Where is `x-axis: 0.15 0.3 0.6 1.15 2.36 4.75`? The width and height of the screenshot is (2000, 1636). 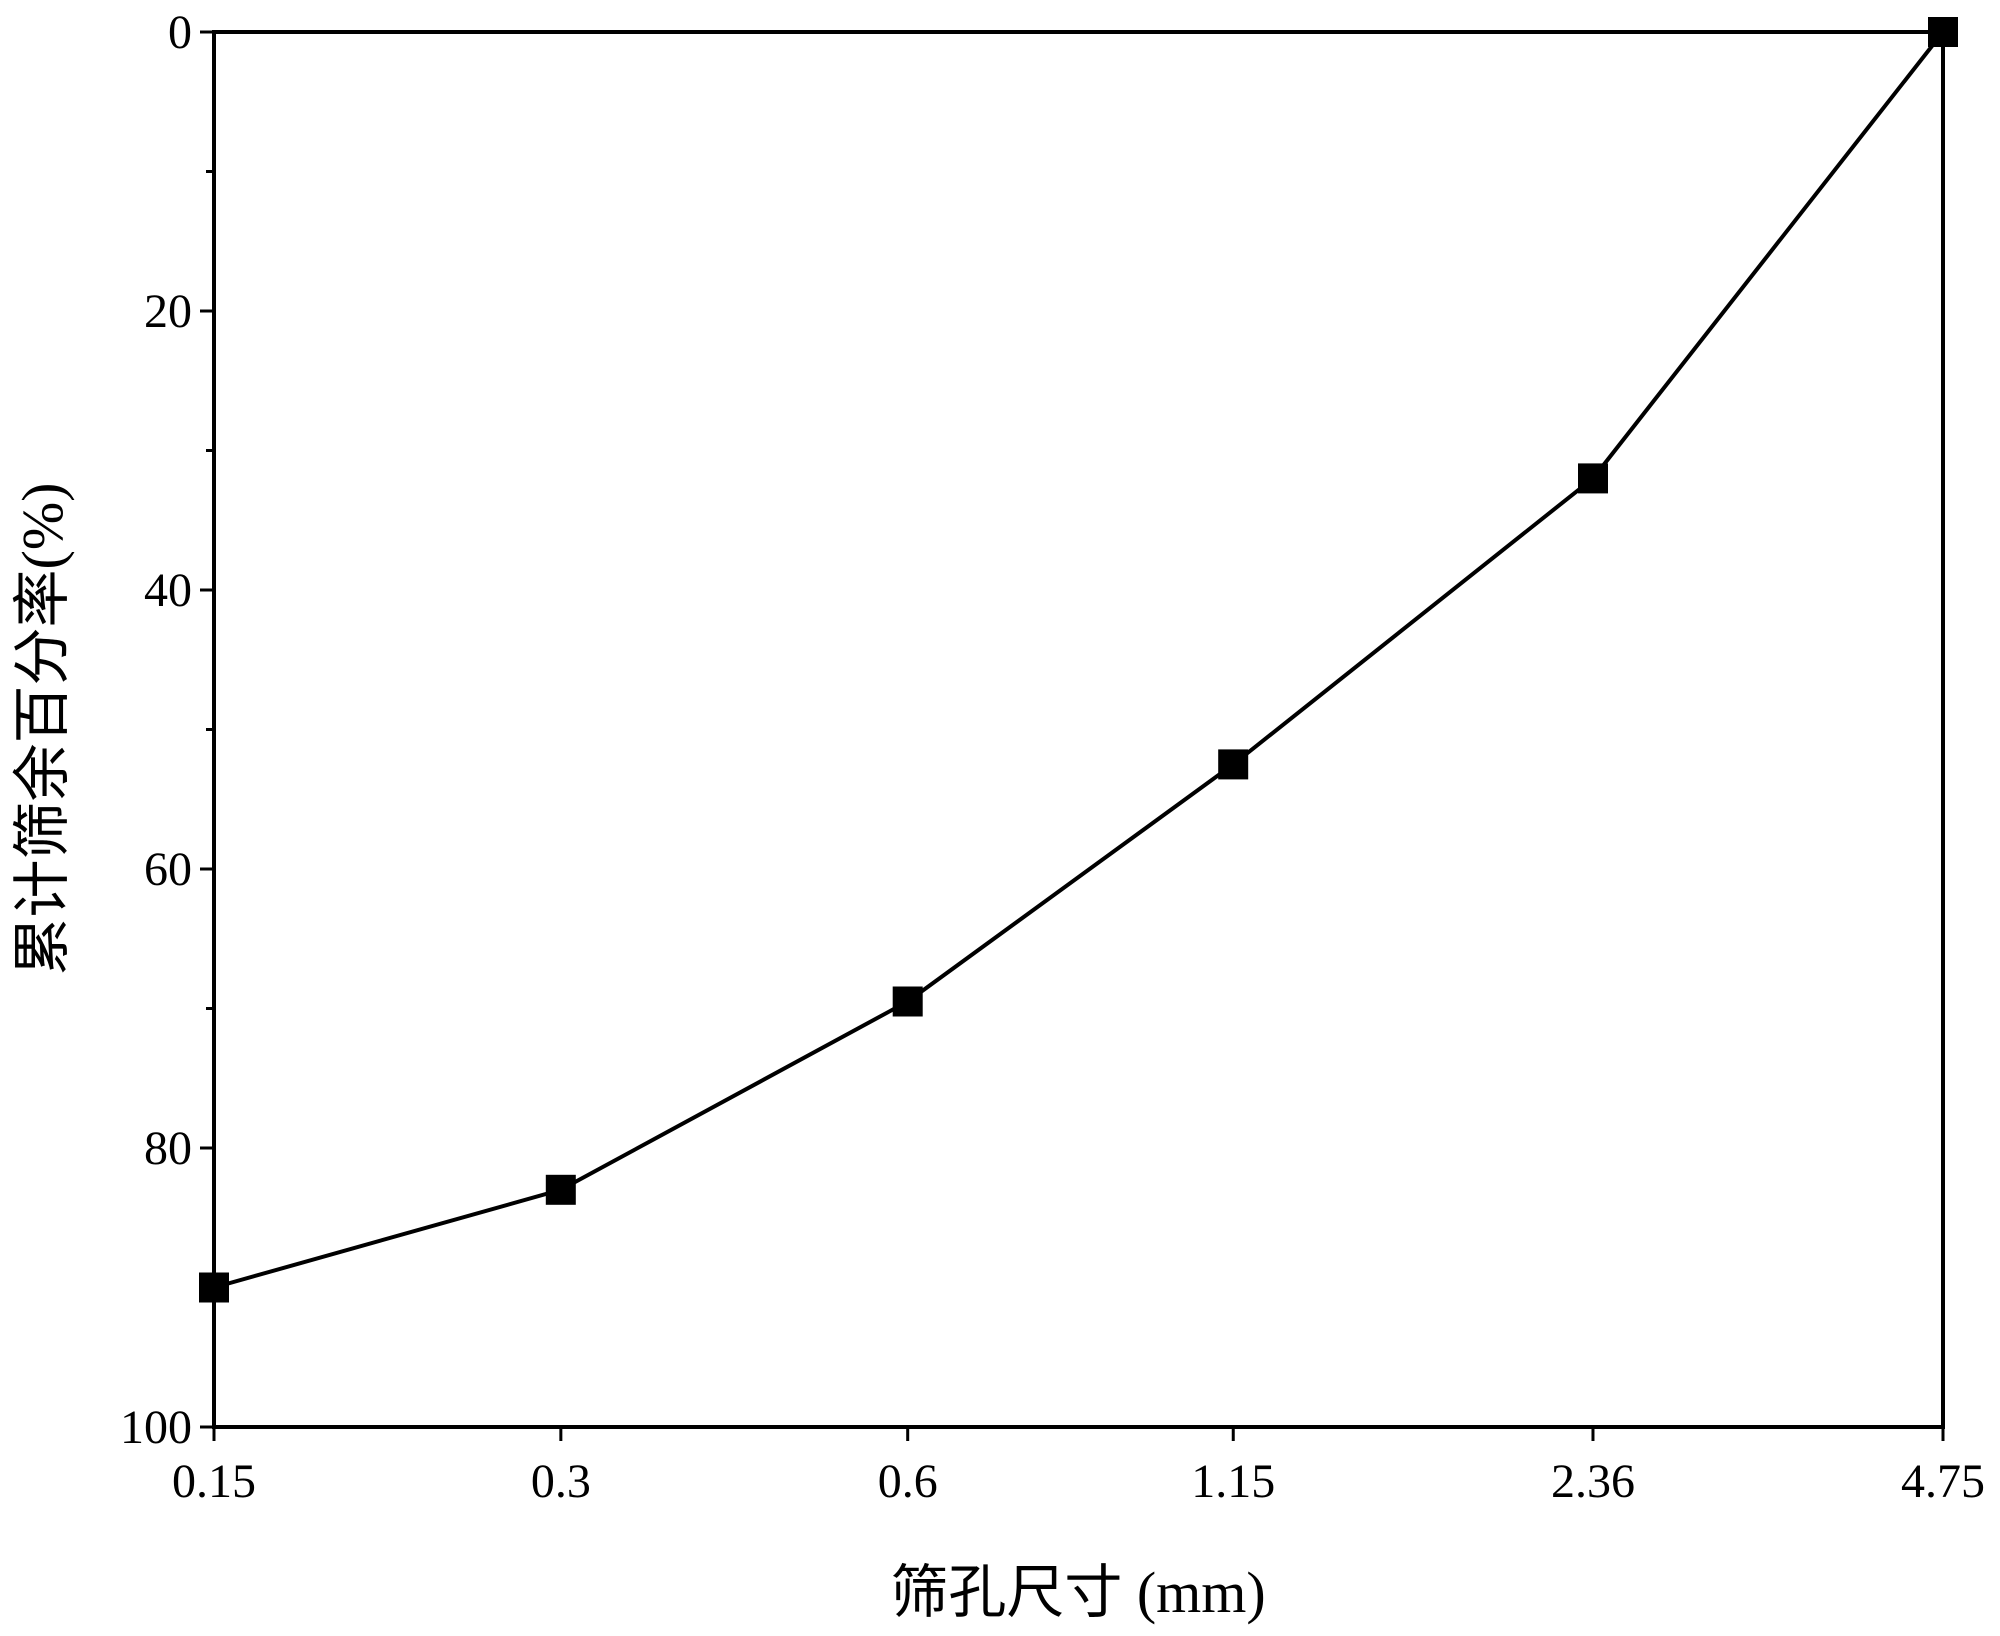 x-axis: 0.15 0.3 0.6 1.15 2.36 4.75 is located at coordinates (1078, 1467).